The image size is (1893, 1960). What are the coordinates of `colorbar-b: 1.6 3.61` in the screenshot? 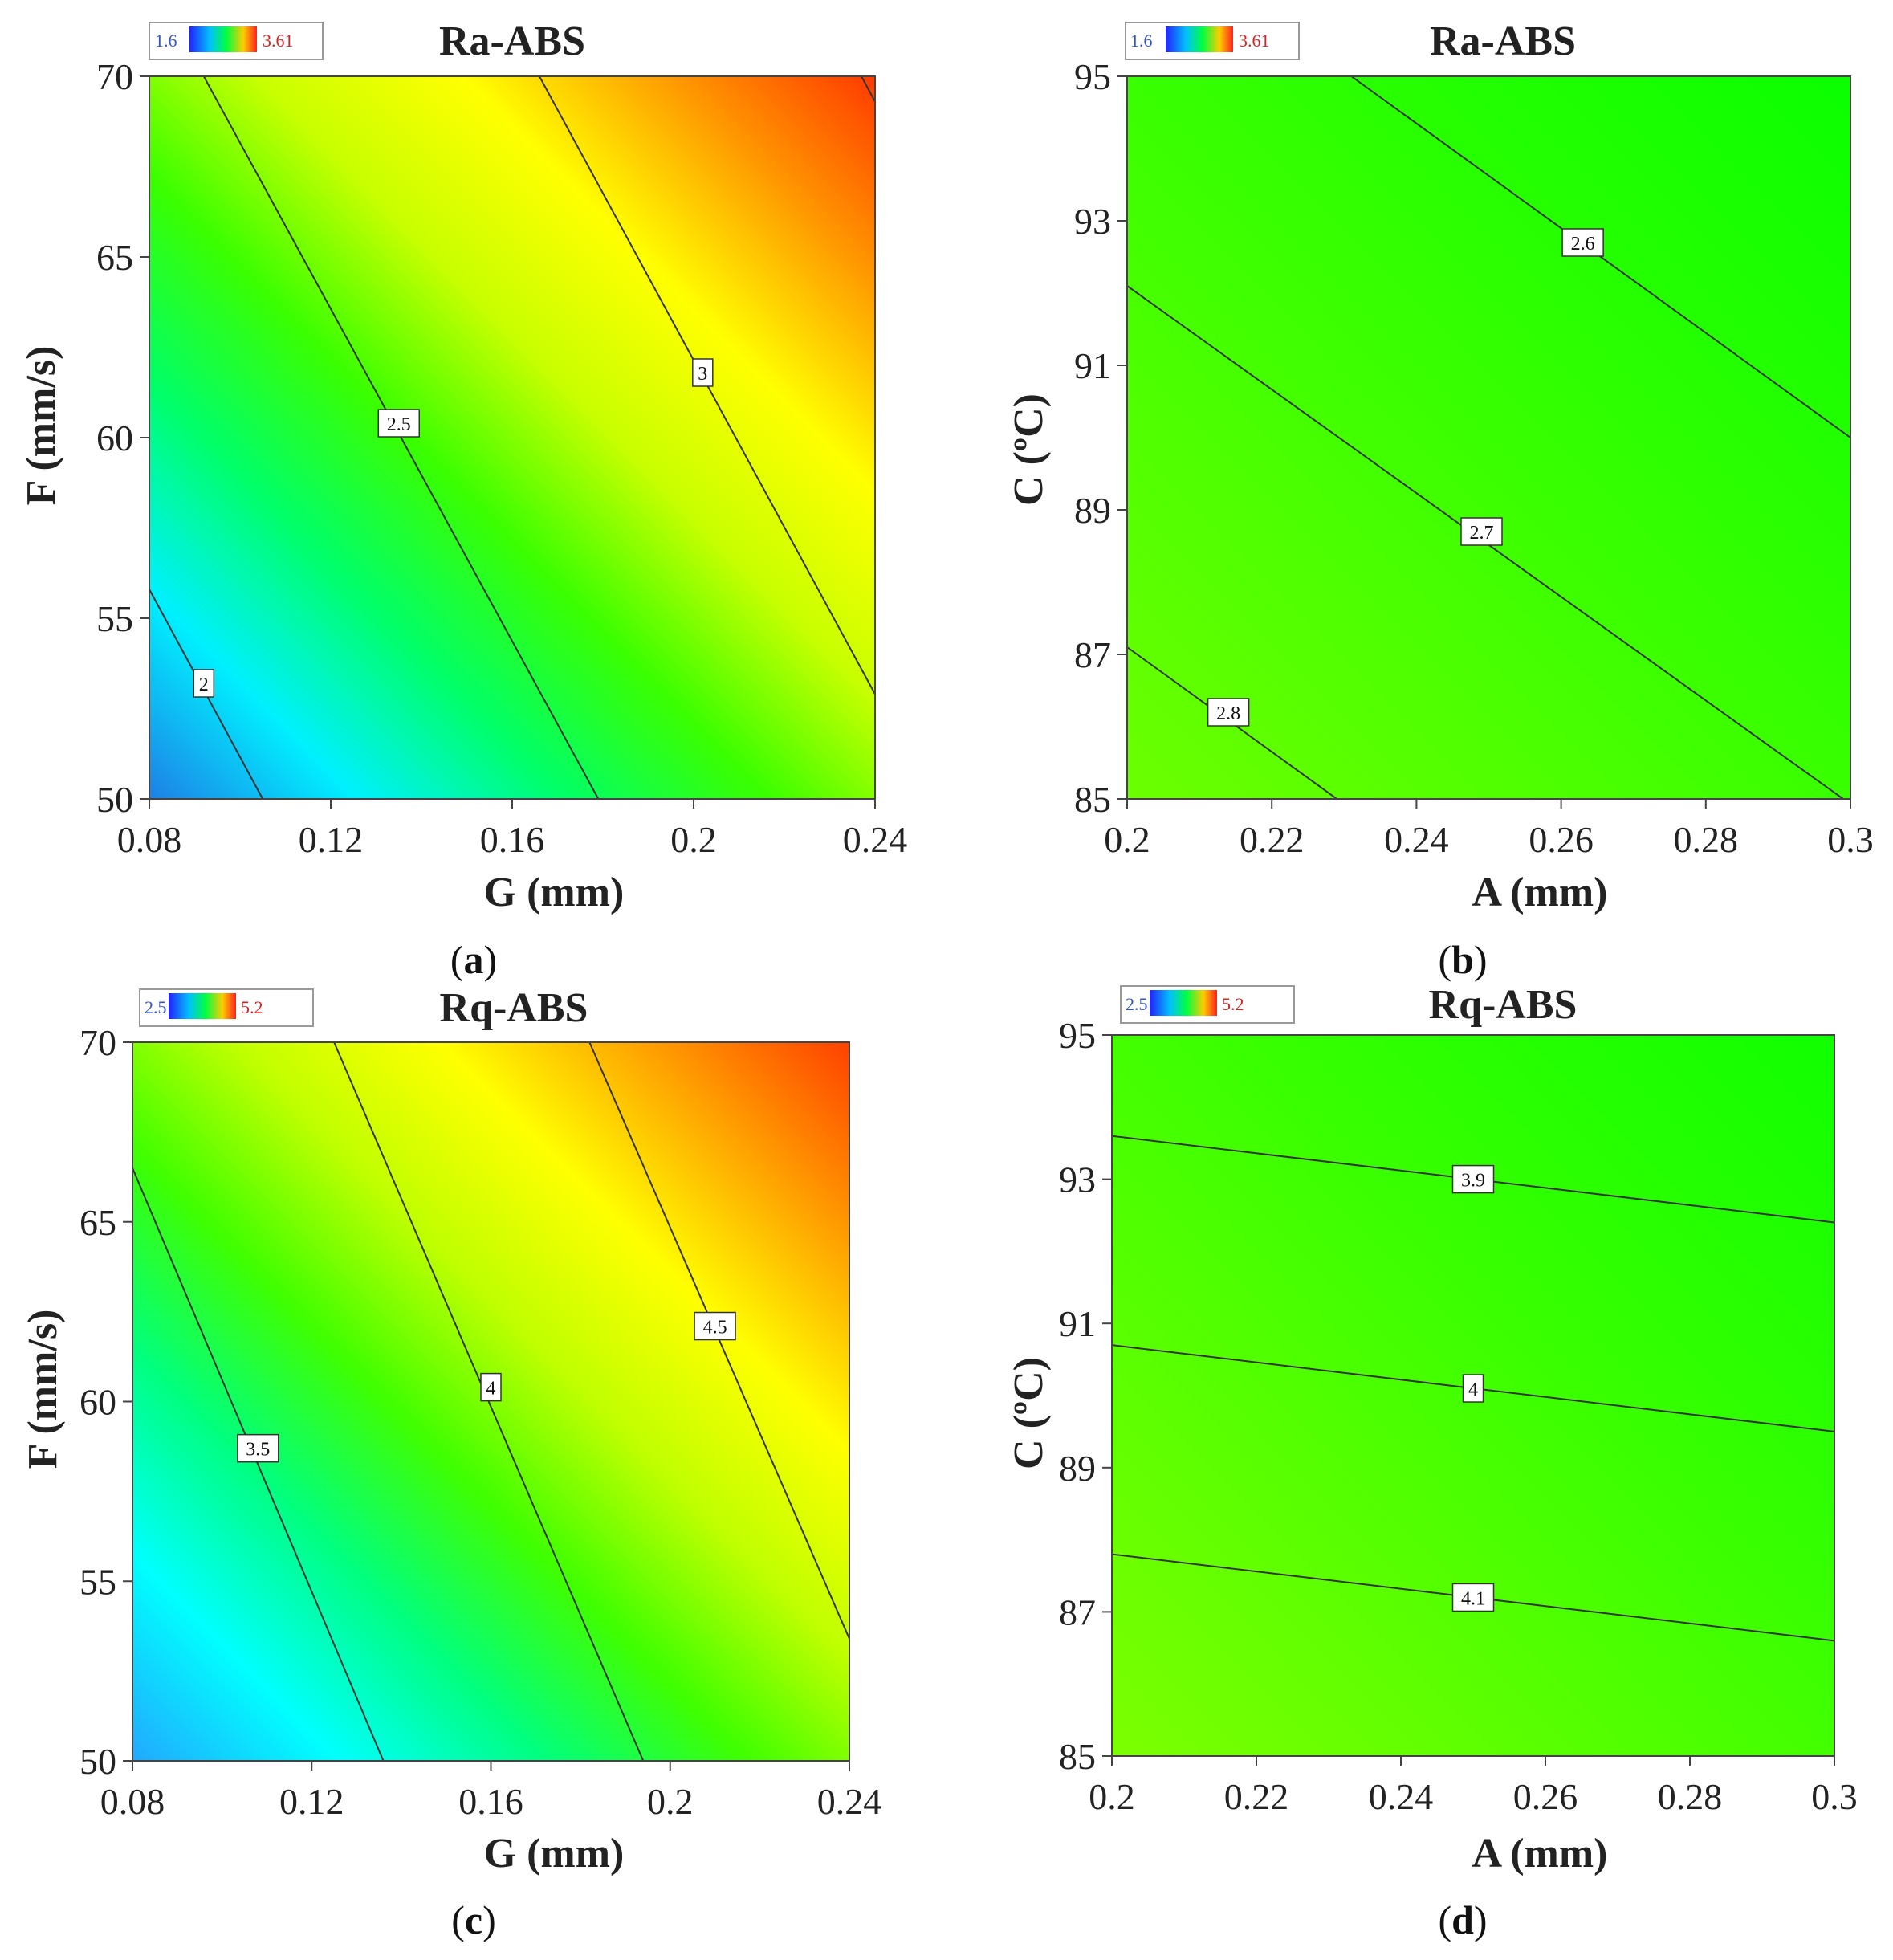 It's located at (1212, 41).